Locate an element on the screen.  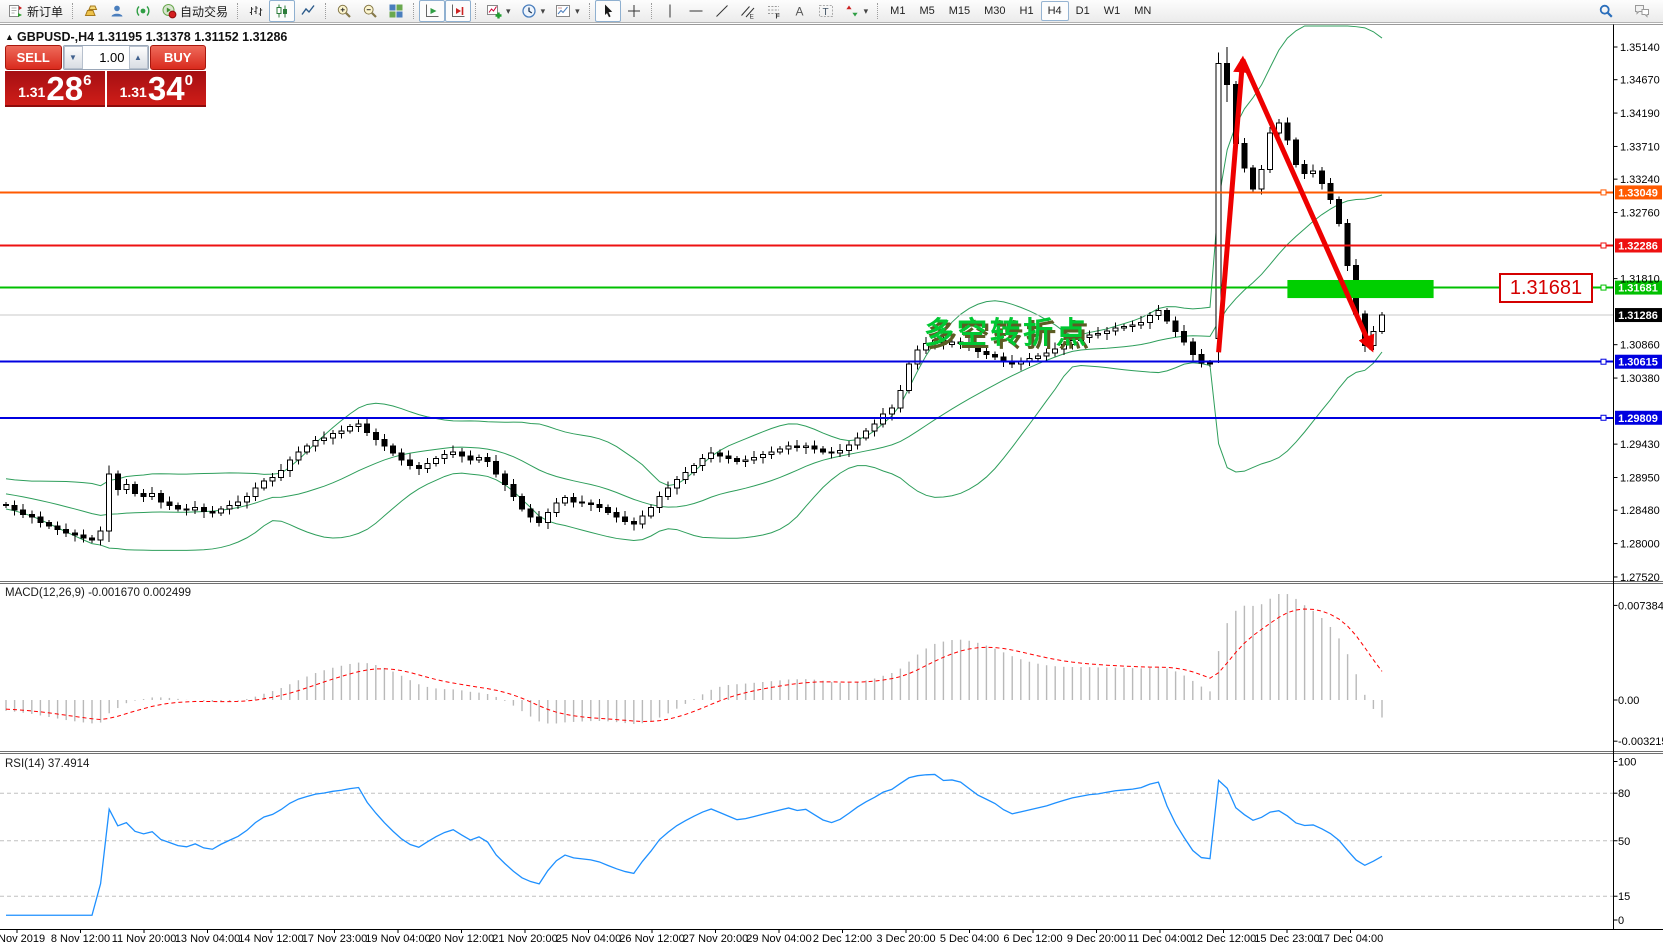
volume-decrease-button: ▼ is located at coordinates (73, 57).